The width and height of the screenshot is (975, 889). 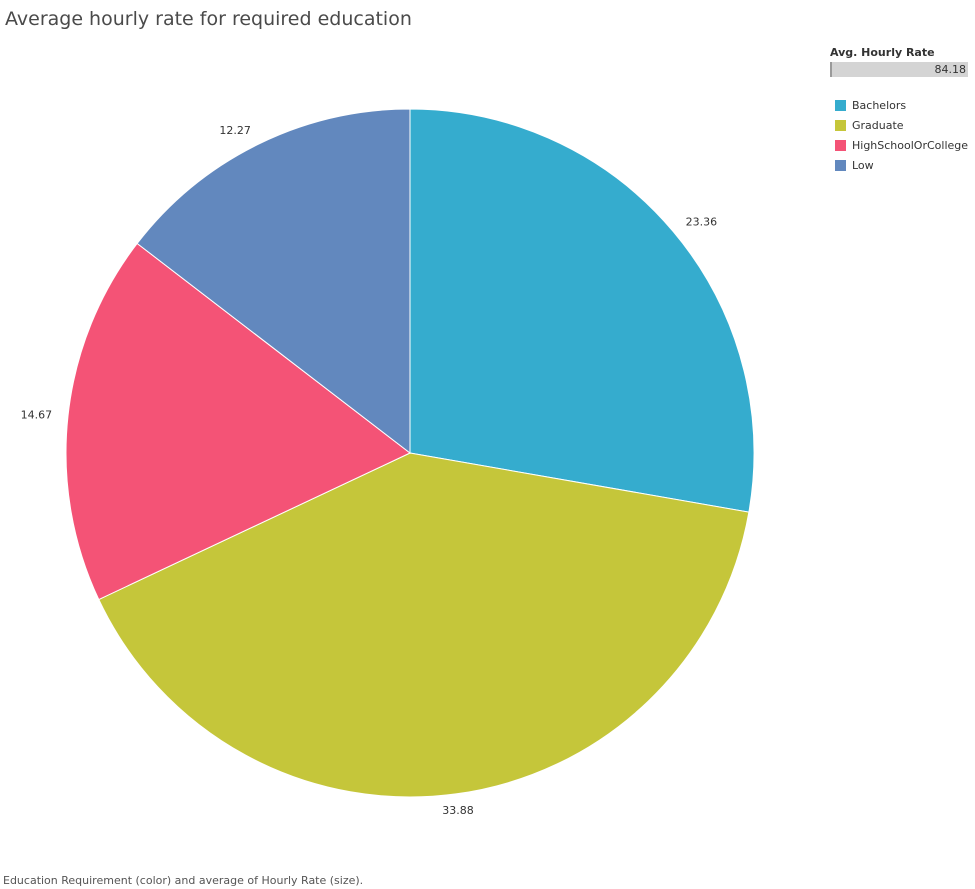 What do you see at coordinates (878, 125) in the screenshot?
I see `legend-label: Graduate` at bounding box center [878, 125].